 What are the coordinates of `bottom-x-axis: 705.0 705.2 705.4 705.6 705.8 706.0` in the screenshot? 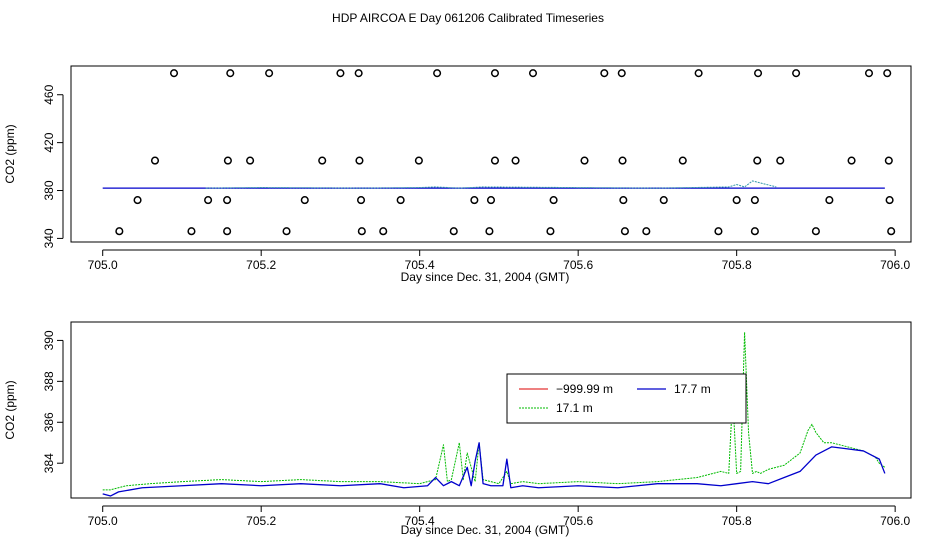 It's located at (499, 516).